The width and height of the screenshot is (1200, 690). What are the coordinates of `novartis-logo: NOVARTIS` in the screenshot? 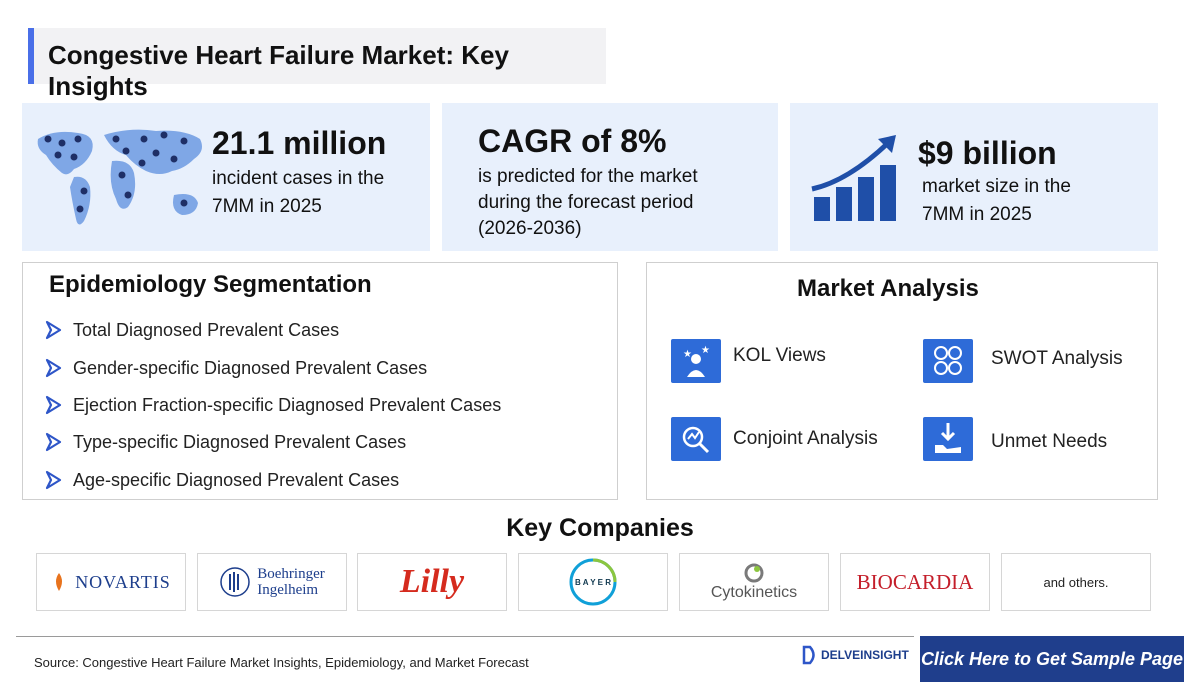 It's located at (111, 582).